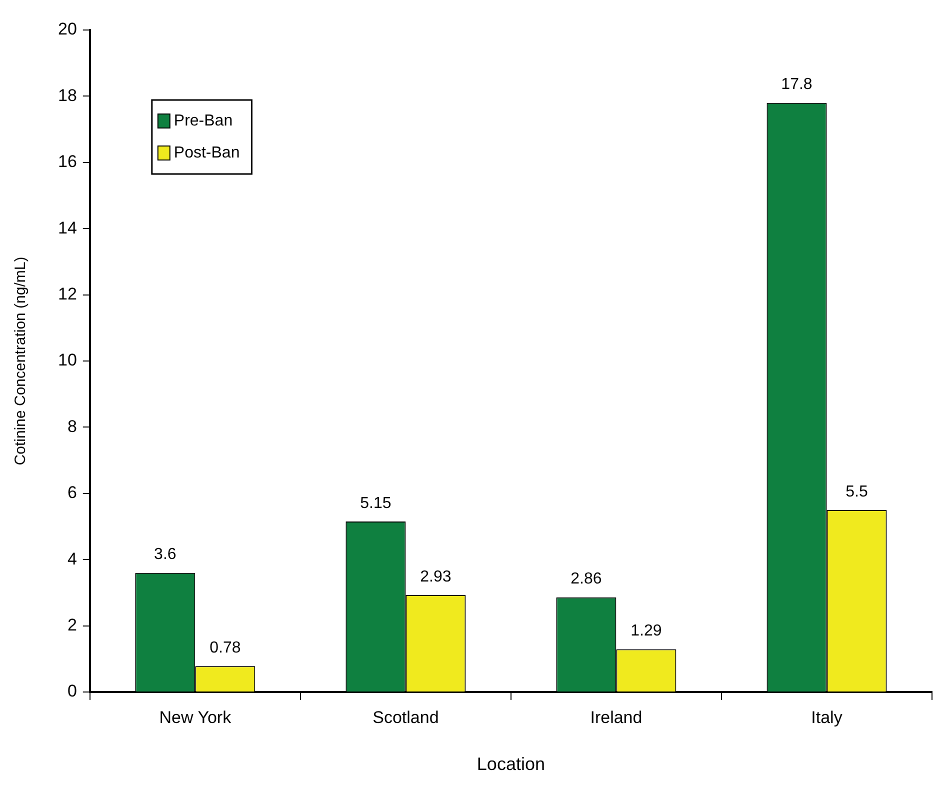  I want to click on y-axis-title: Cotinine Concentration (ng/mL), so click(21, 361).